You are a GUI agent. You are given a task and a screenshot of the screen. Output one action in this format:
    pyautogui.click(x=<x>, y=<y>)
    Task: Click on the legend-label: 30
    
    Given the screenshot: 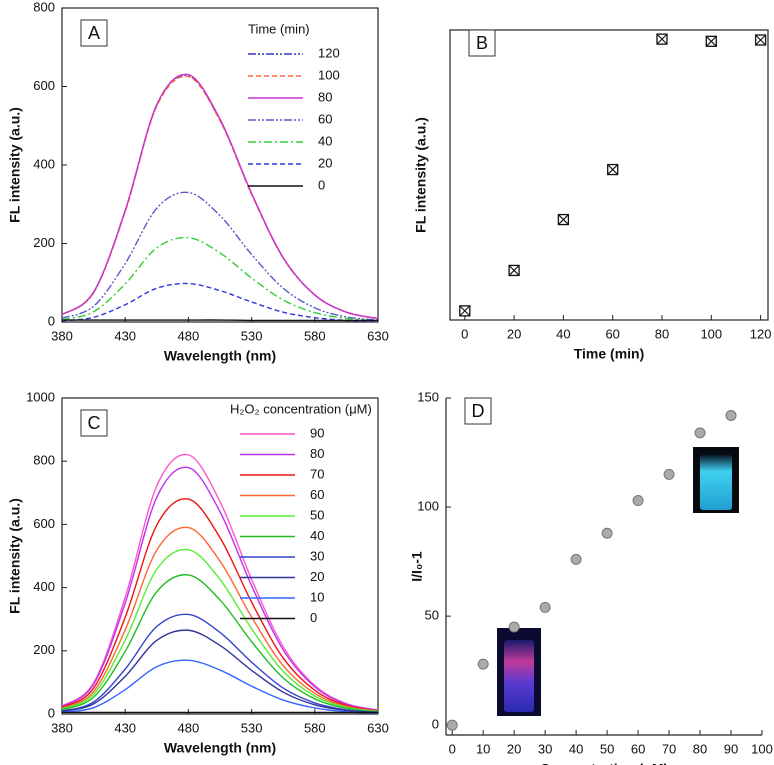 What is the action you would take?
    pyautogui.click(x=317, y=555)
    